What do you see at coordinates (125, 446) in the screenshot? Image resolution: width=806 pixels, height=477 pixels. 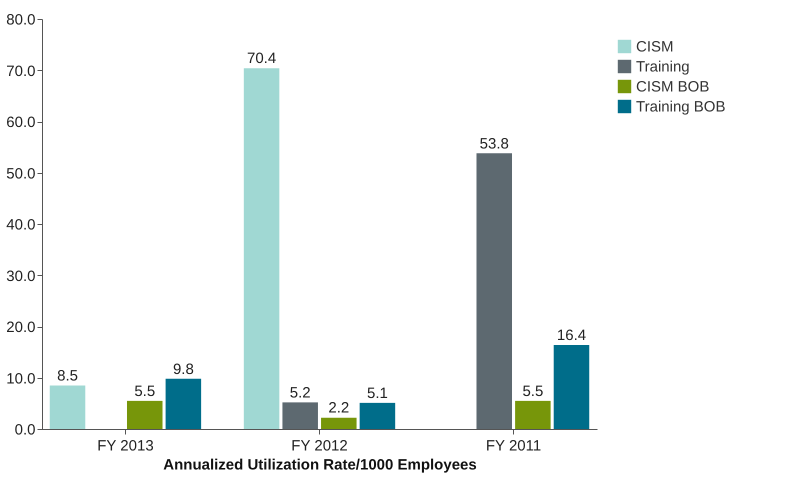 I see `x-tick-label: FY 2013` at bounding box center [125, 446].